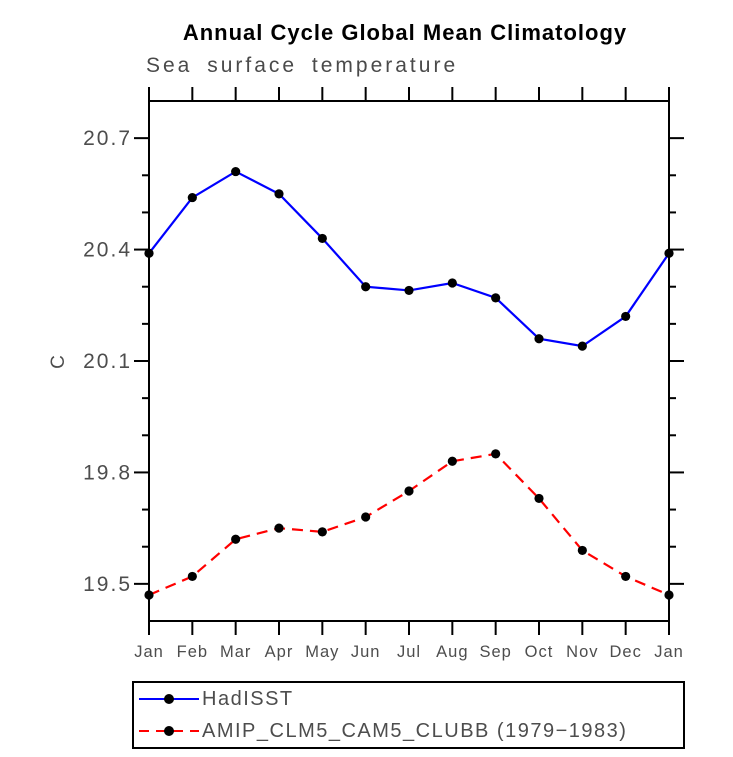 The image size is (733, 757). Describe the element at coordinates (279, 652) in the screenshot. I see `x-tick-label: Apr` at that location.